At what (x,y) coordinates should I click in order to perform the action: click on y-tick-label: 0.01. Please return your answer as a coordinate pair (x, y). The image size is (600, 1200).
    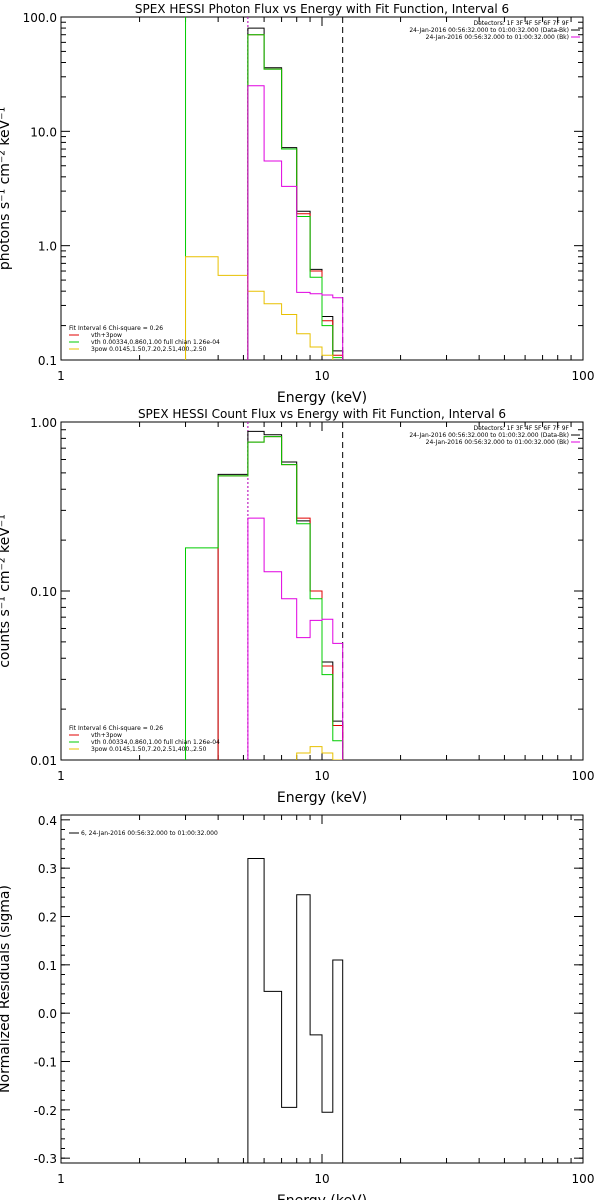
    Looking at the image, I should click on (43, 761).